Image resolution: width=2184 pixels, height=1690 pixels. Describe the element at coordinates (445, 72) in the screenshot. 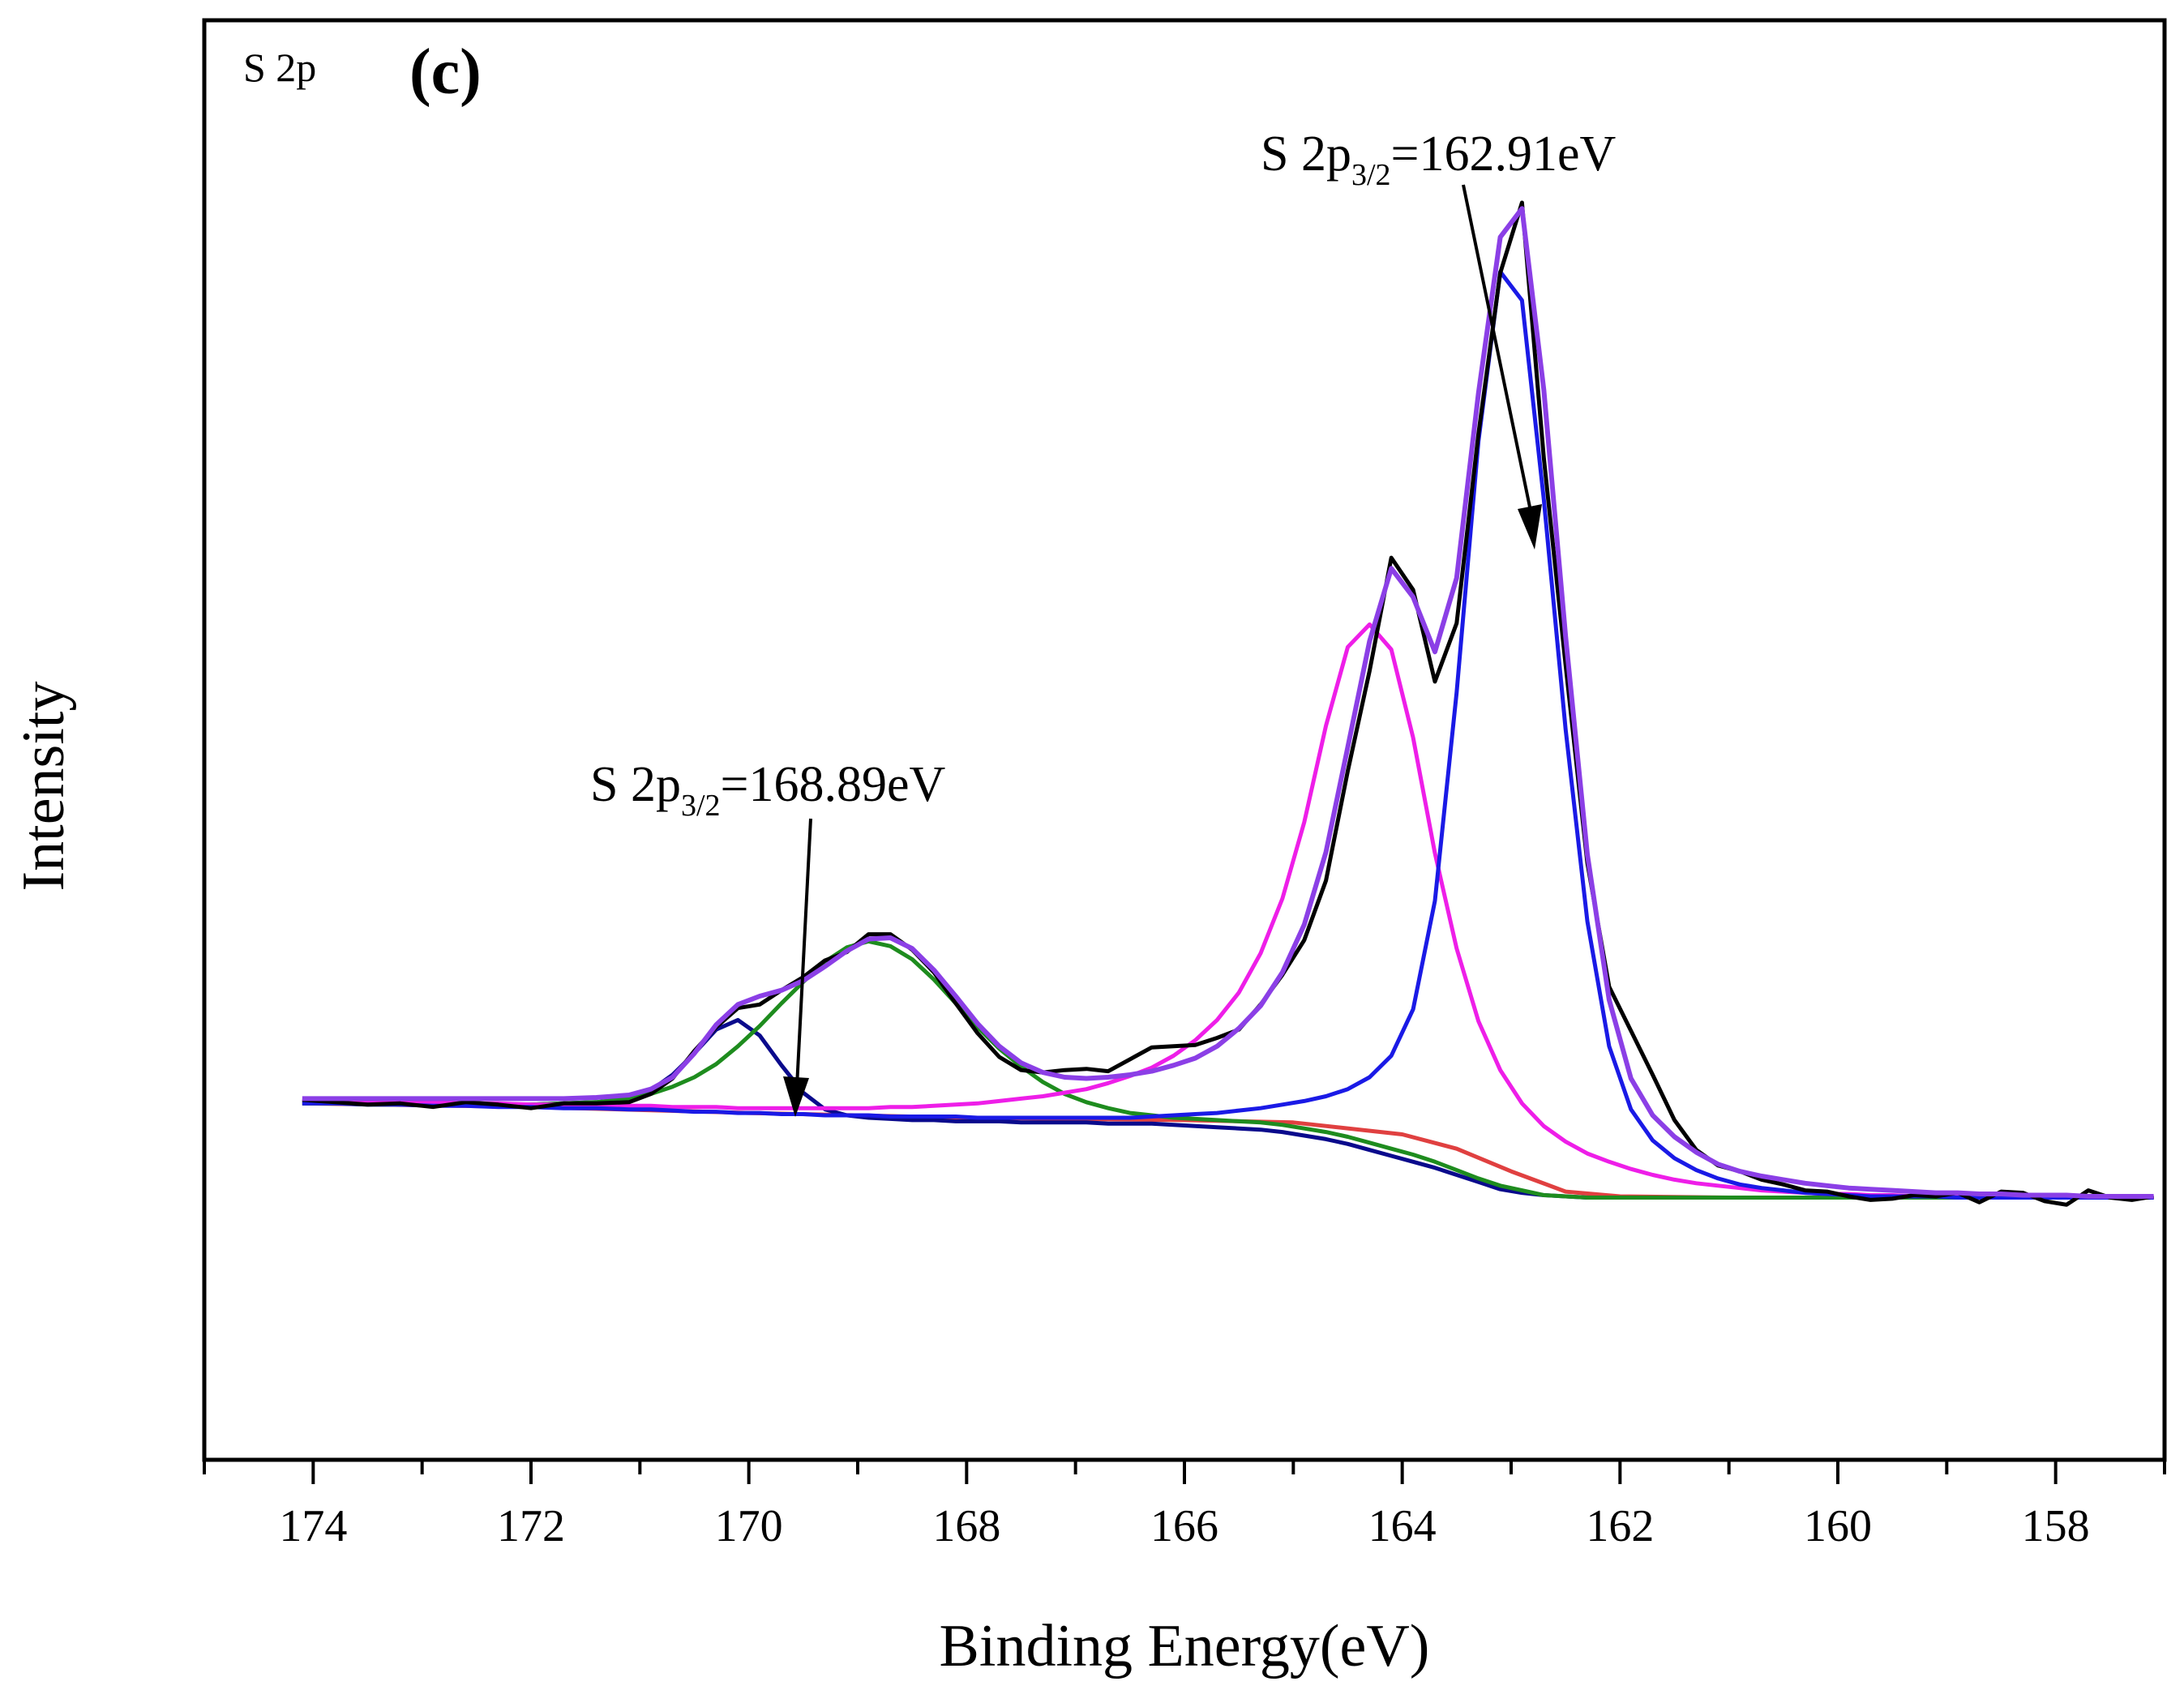

I see `panel-letter: (c)` at that location.